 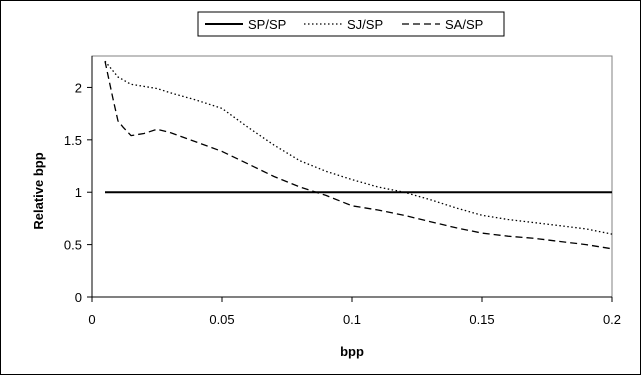 What do you see at coordinates (38, 190) in the screenshot?
I see `y-axis-title: Relative bpp` at bounding box center [38, 190].